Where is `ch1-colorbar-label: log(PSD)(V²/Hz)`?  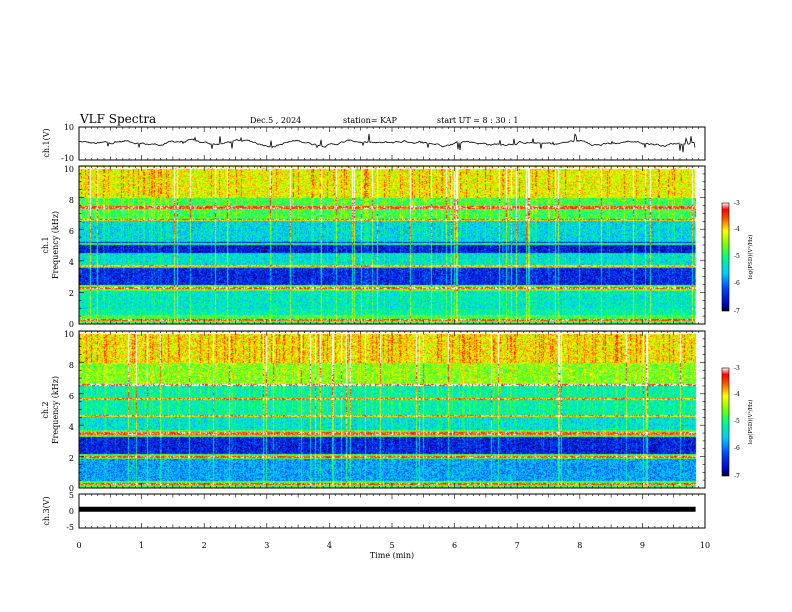
ch1-colorbar-label: log(PSD)(V²/Hz) is located at coordinates (750, 257).